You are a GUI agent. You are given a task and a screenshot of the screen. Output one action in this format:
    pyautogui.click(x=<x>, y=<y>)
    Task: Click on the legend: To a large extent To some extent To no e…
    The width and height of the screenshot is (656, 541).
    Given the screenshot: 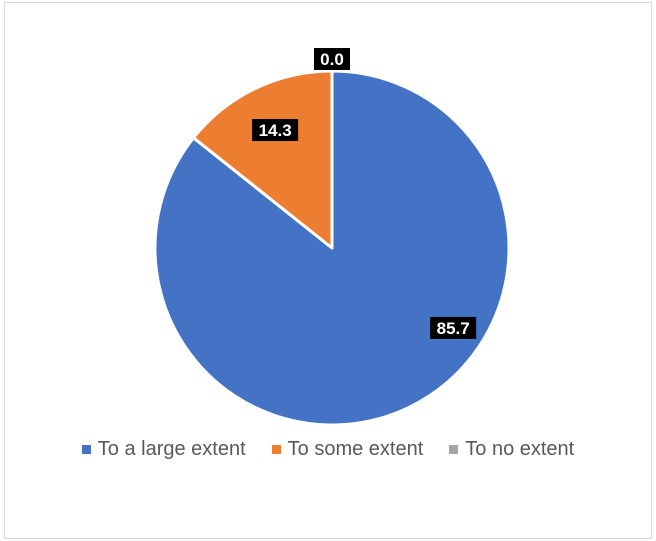 What is the action you would take?
    pyautogui.click(x=328, y=449)
    